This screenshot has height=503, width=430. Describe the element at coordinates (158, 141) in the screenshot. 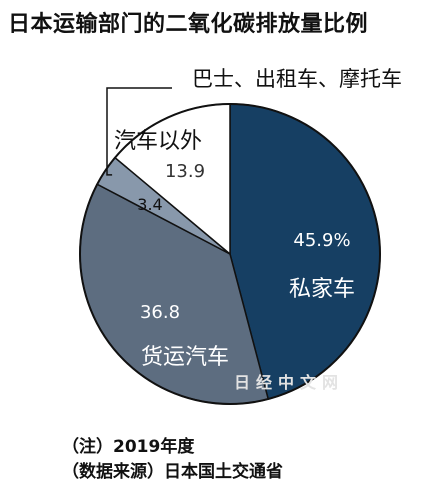

I see `slice-label-3: 汽车以外` at that location.